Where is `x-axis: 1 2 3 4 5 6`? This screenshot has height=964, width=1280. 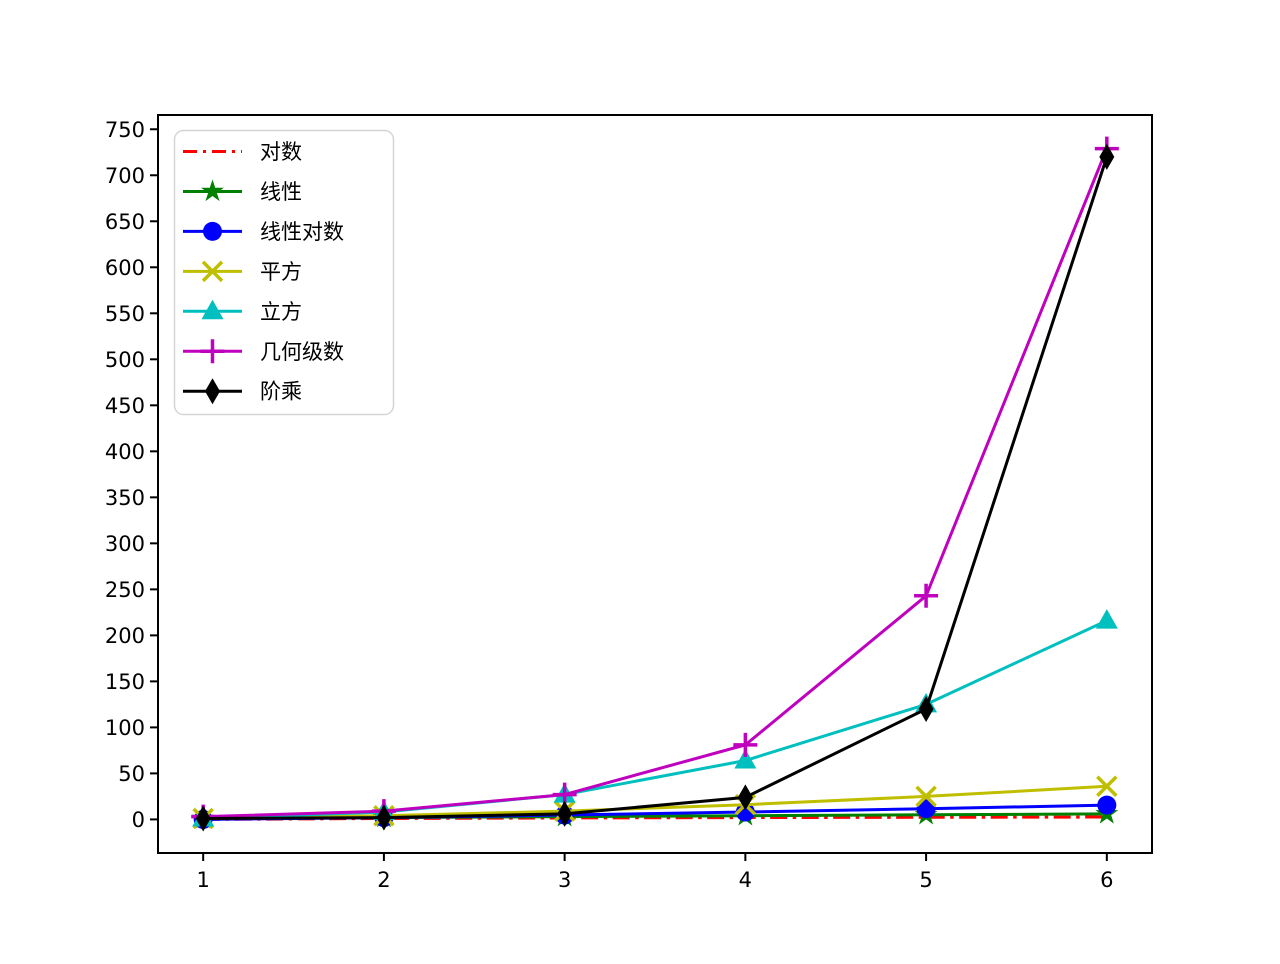
x-axis: 1 2 3 4 5 6 is located at coordinates (655, 872).